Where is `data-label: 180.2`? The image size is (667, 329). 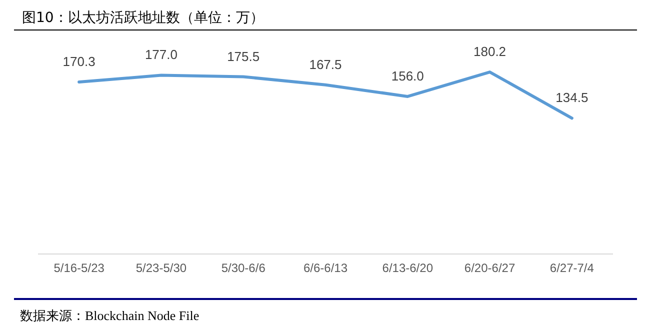
data-label: 180.2 is located at coordinates (490, 52).